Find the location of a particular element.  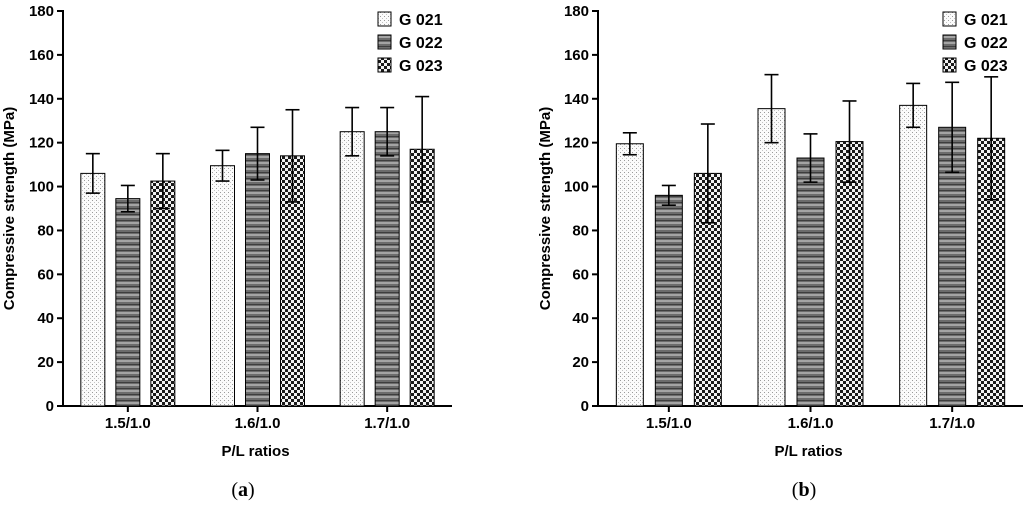

panel-label: (a) is located at coordinates (242, 490).